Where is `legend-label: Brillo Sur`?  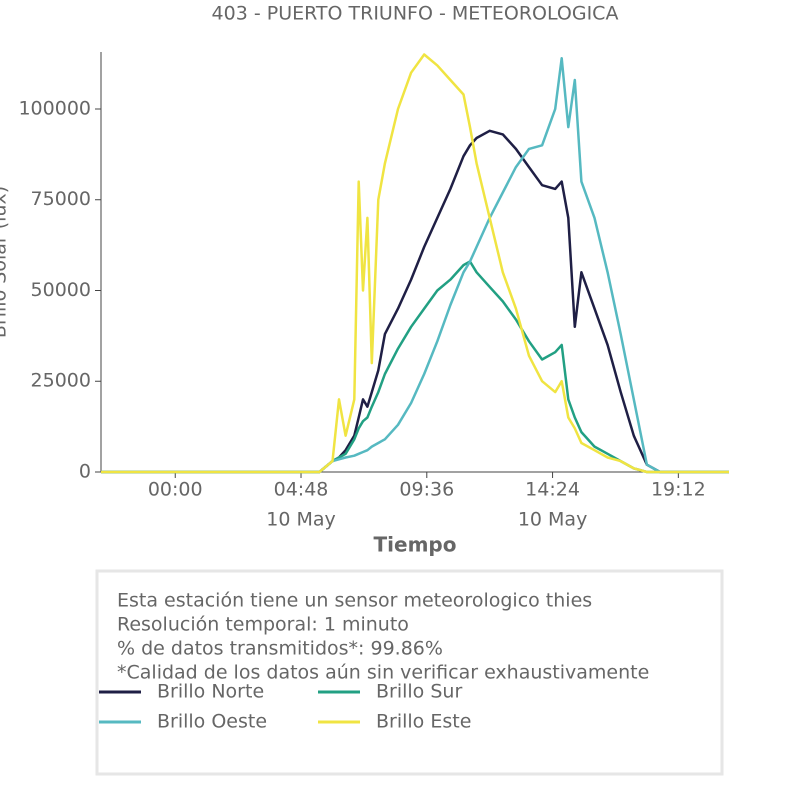
legend-label: Brillo Sur is located at coordinates (419, 692).